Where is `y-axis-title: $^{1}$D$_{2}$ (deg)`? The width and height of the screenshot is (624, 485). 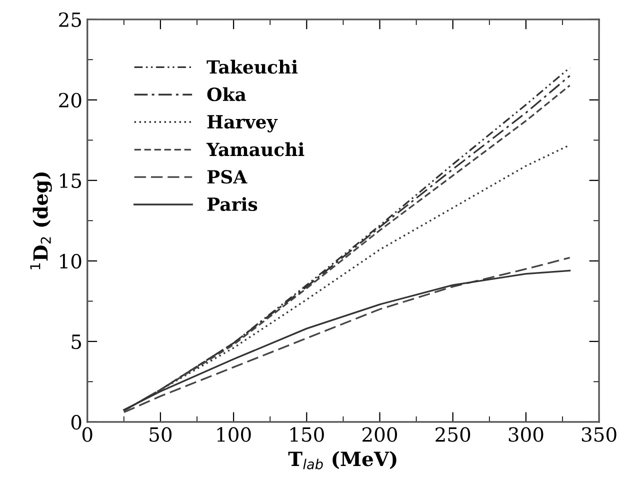
y-axis-title: $^{1}$D$_{2}$ (deg) is located at coordinates (41, 221).